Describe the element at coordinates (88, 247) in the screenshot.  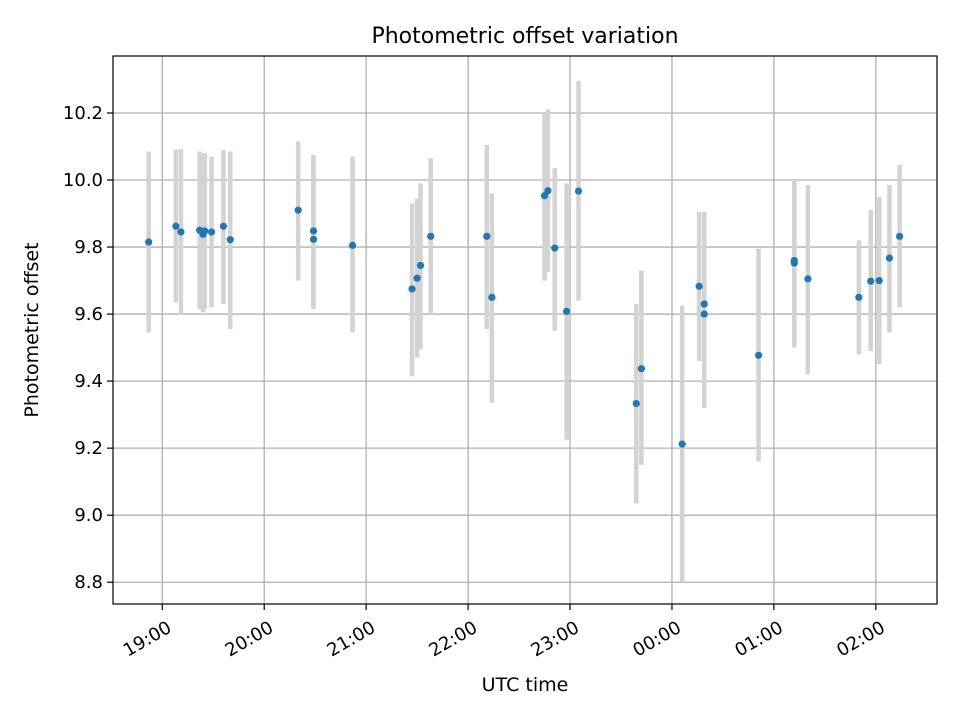
I see `y-tick-label: 9.8` at that location.